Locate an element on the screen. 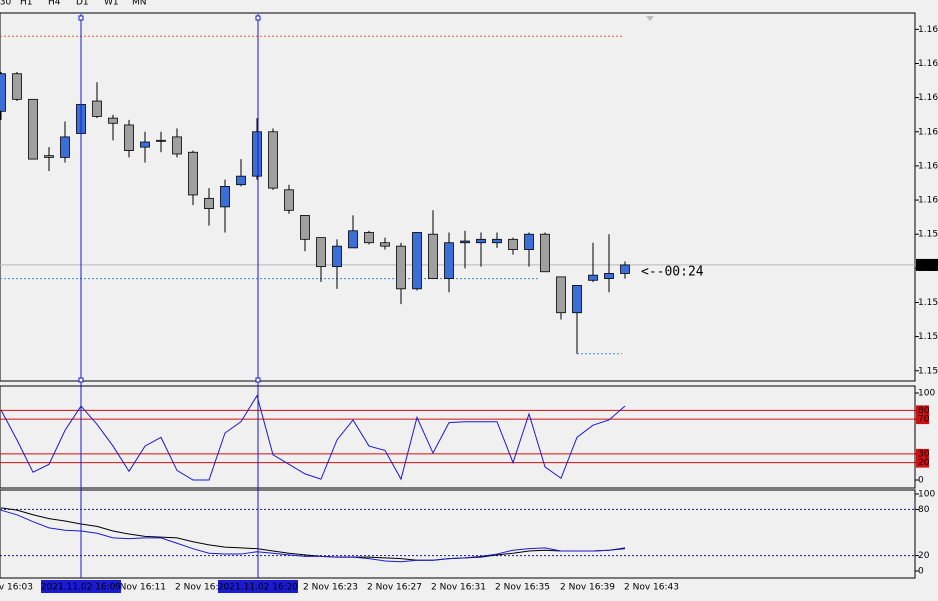  time-label: 2 Nov 16:35 is located at coordinates (522, 588).